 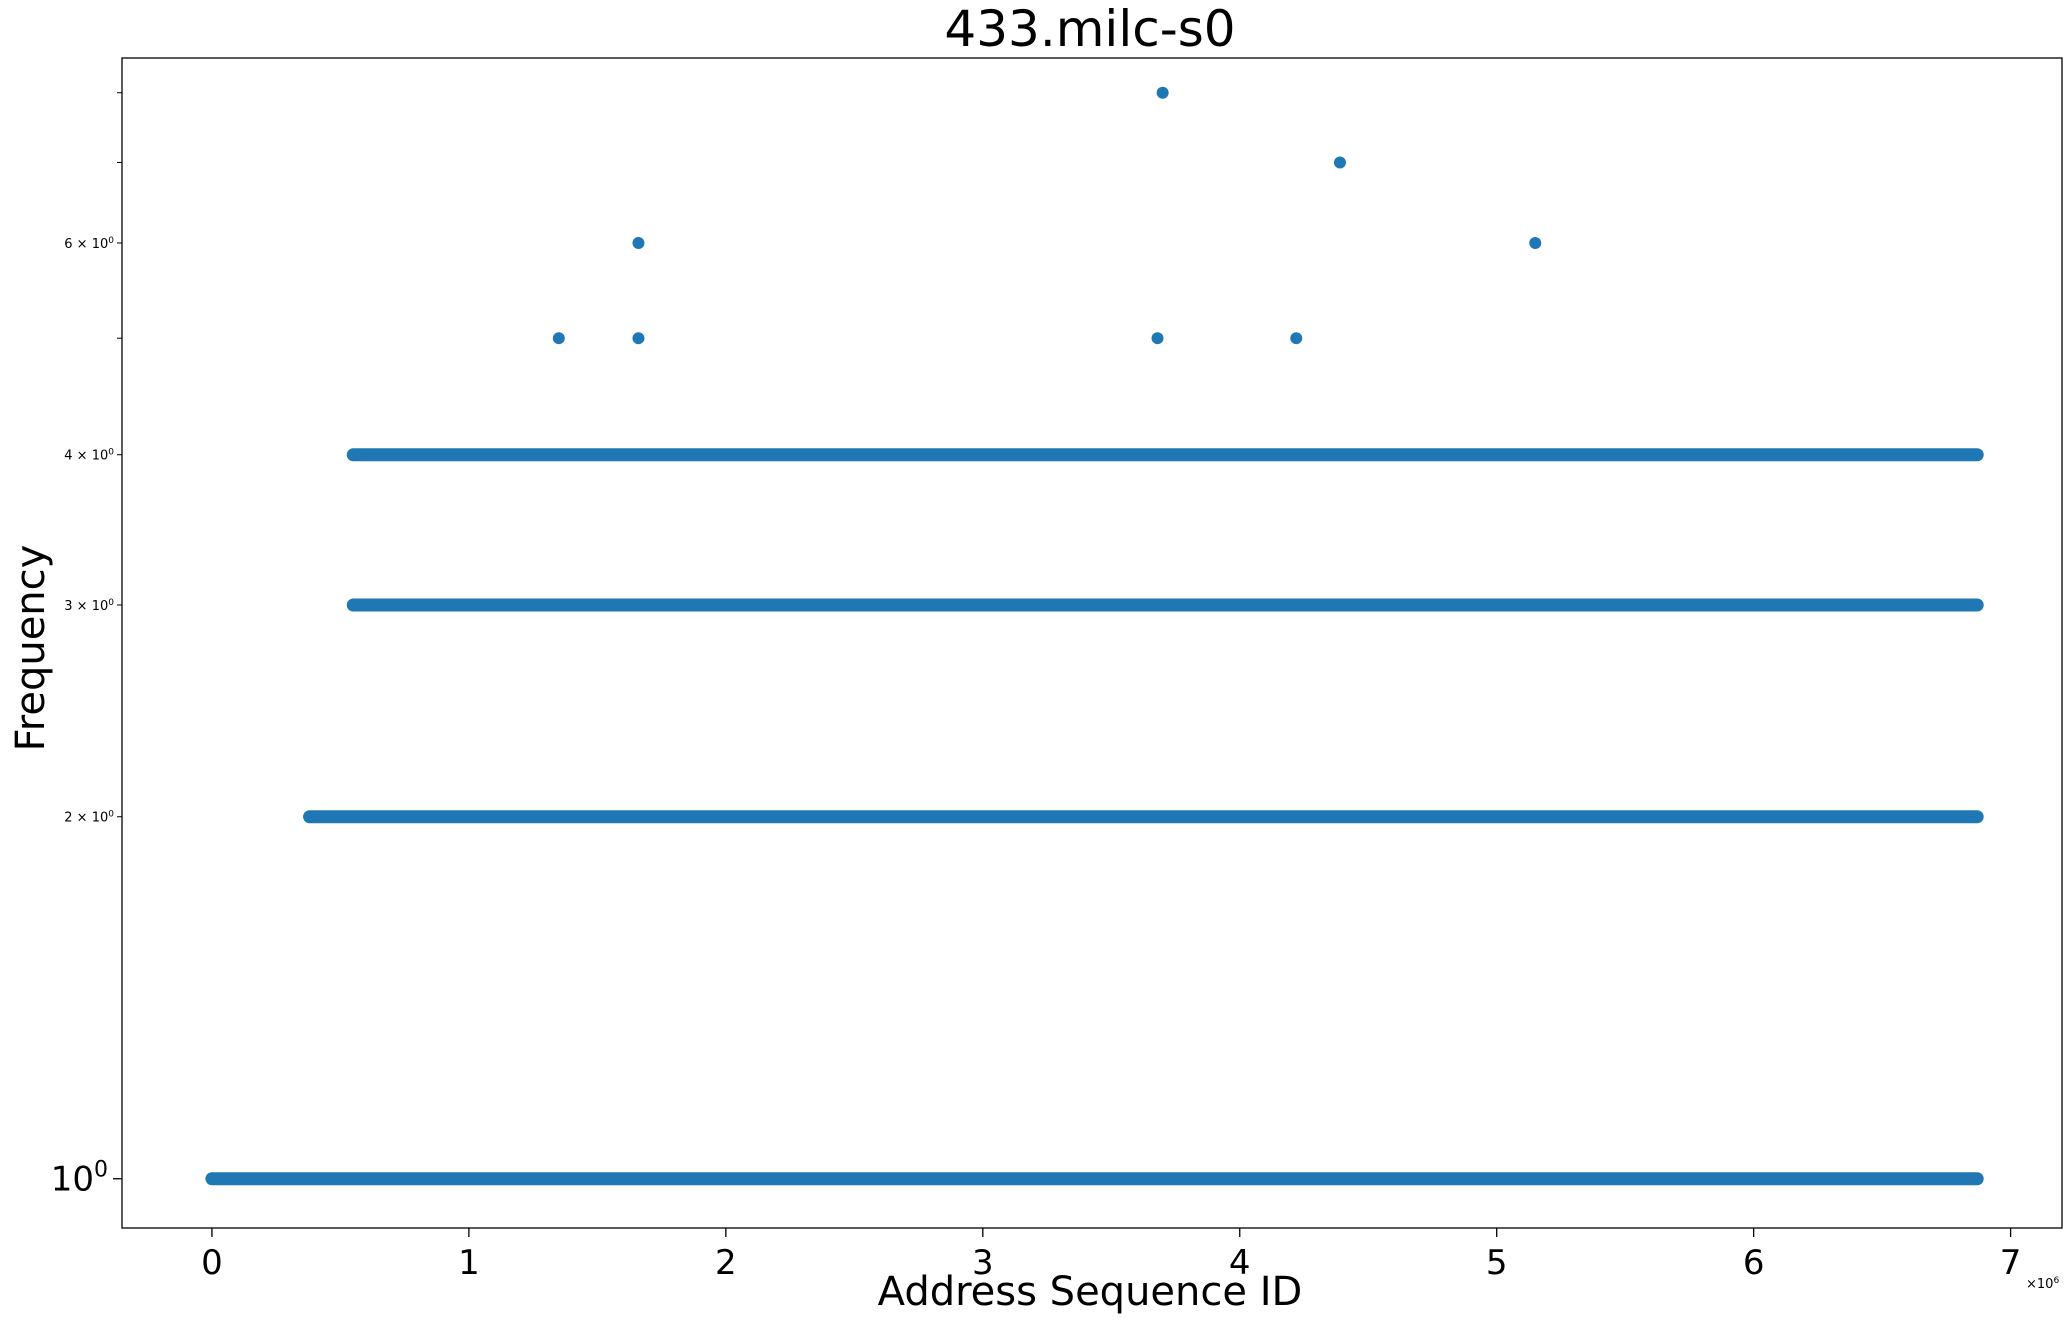 What do you see at coordinates (1090, 1292) in the screenshot?
I see `x-axis-label: Address Sequence ID` at bounding box center [1090, 1292].